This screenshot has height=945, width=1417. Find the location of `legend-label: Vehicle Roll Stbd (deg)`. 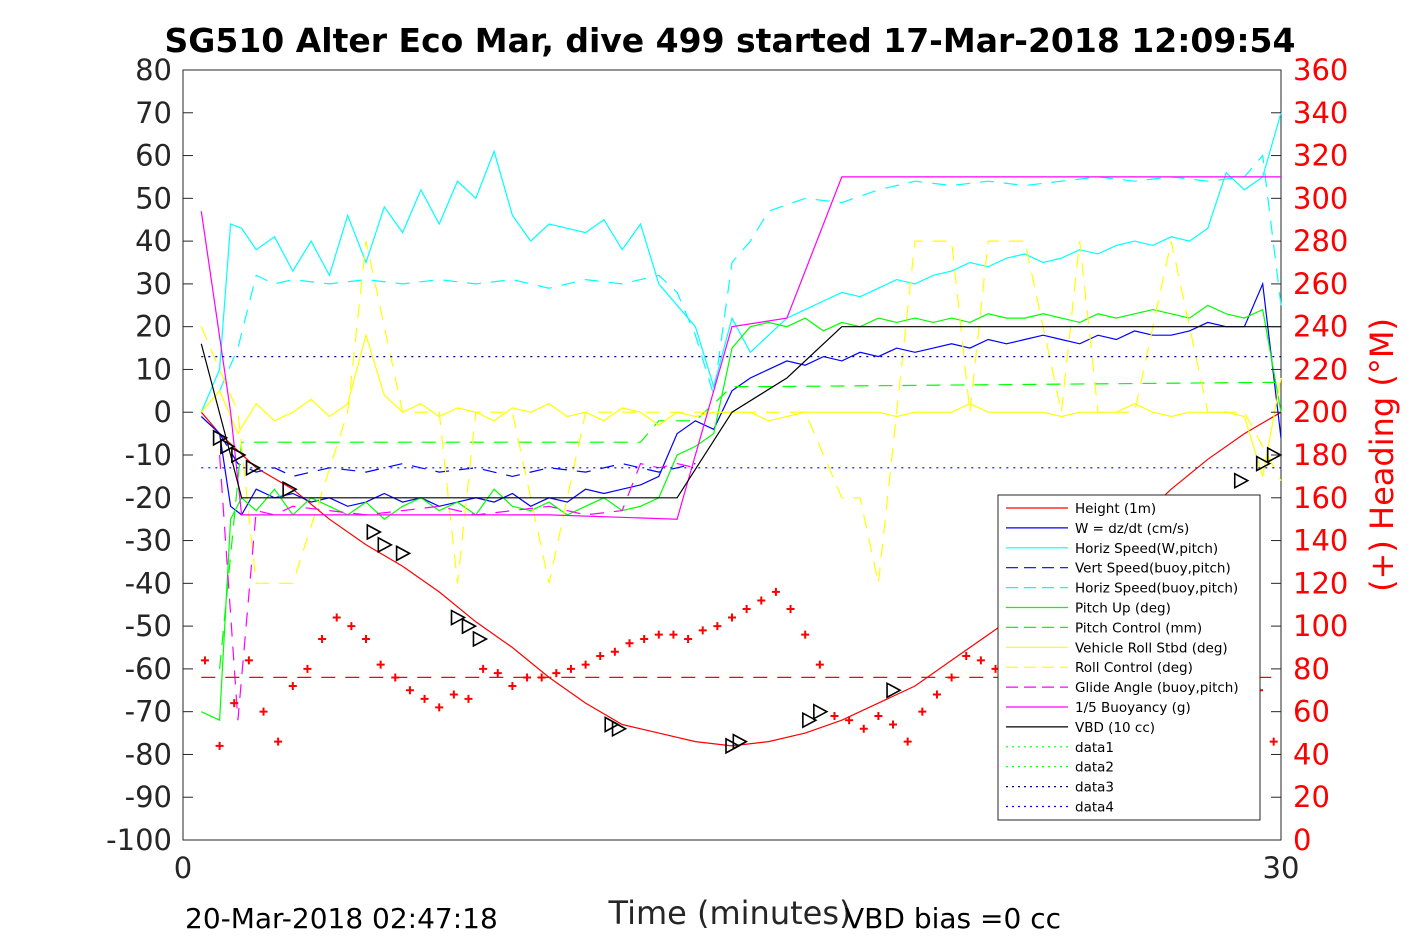

legend-label: Vehicle Roll Stbd (deg) is located at coordinates (1151, 648).